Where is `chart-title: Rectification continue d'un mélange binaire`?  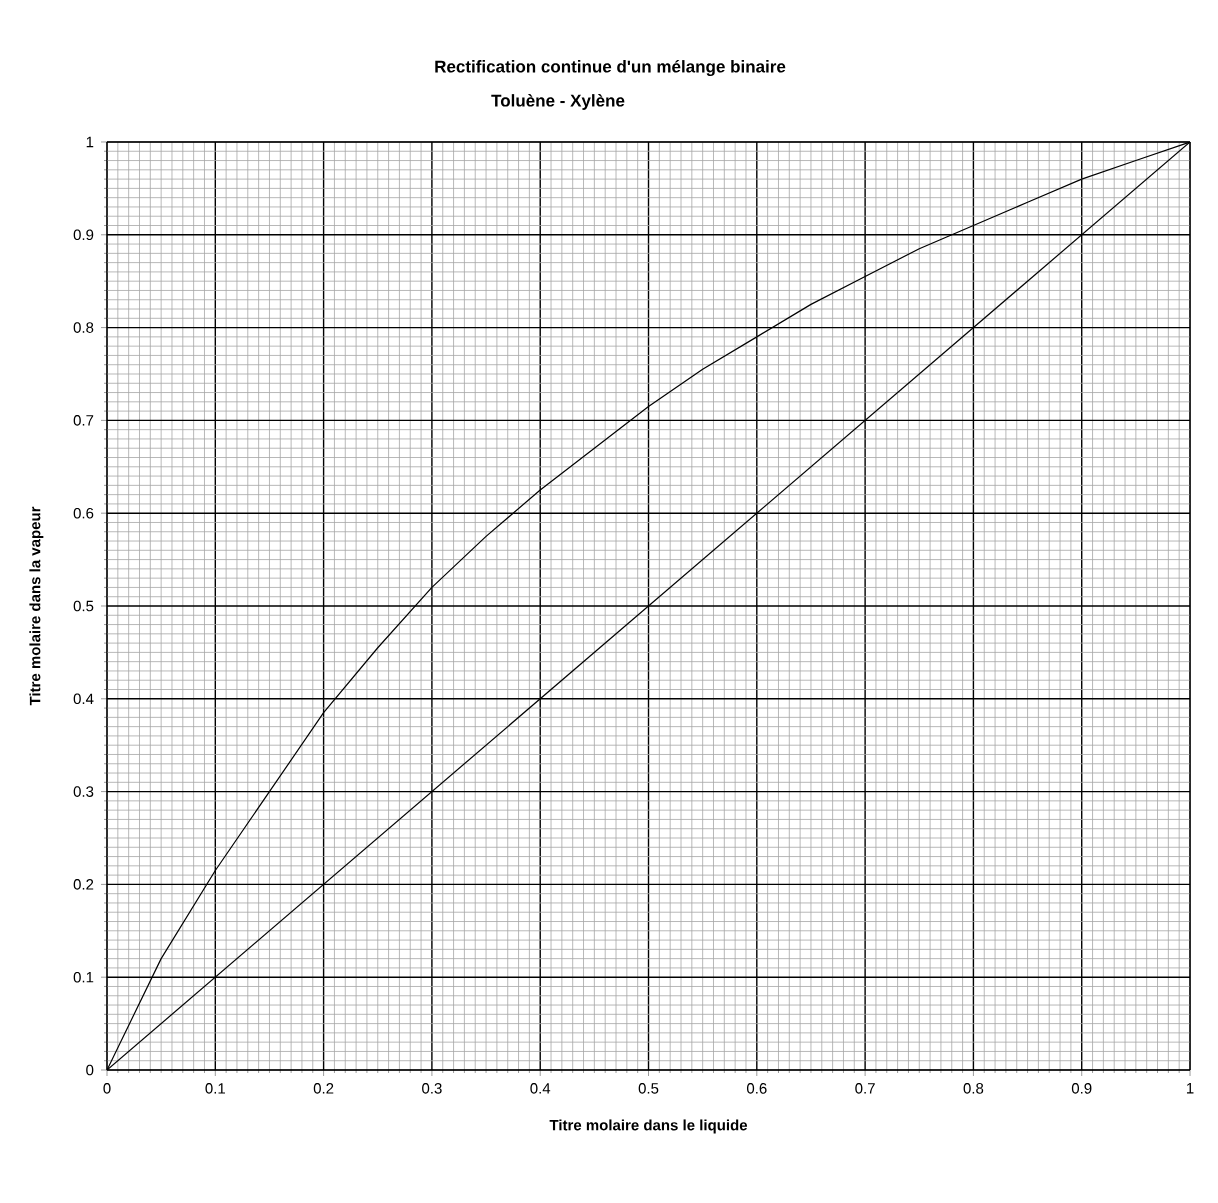
chart-title: Rectification continue d'un mélange binaire is located at coordinates (610, 68).